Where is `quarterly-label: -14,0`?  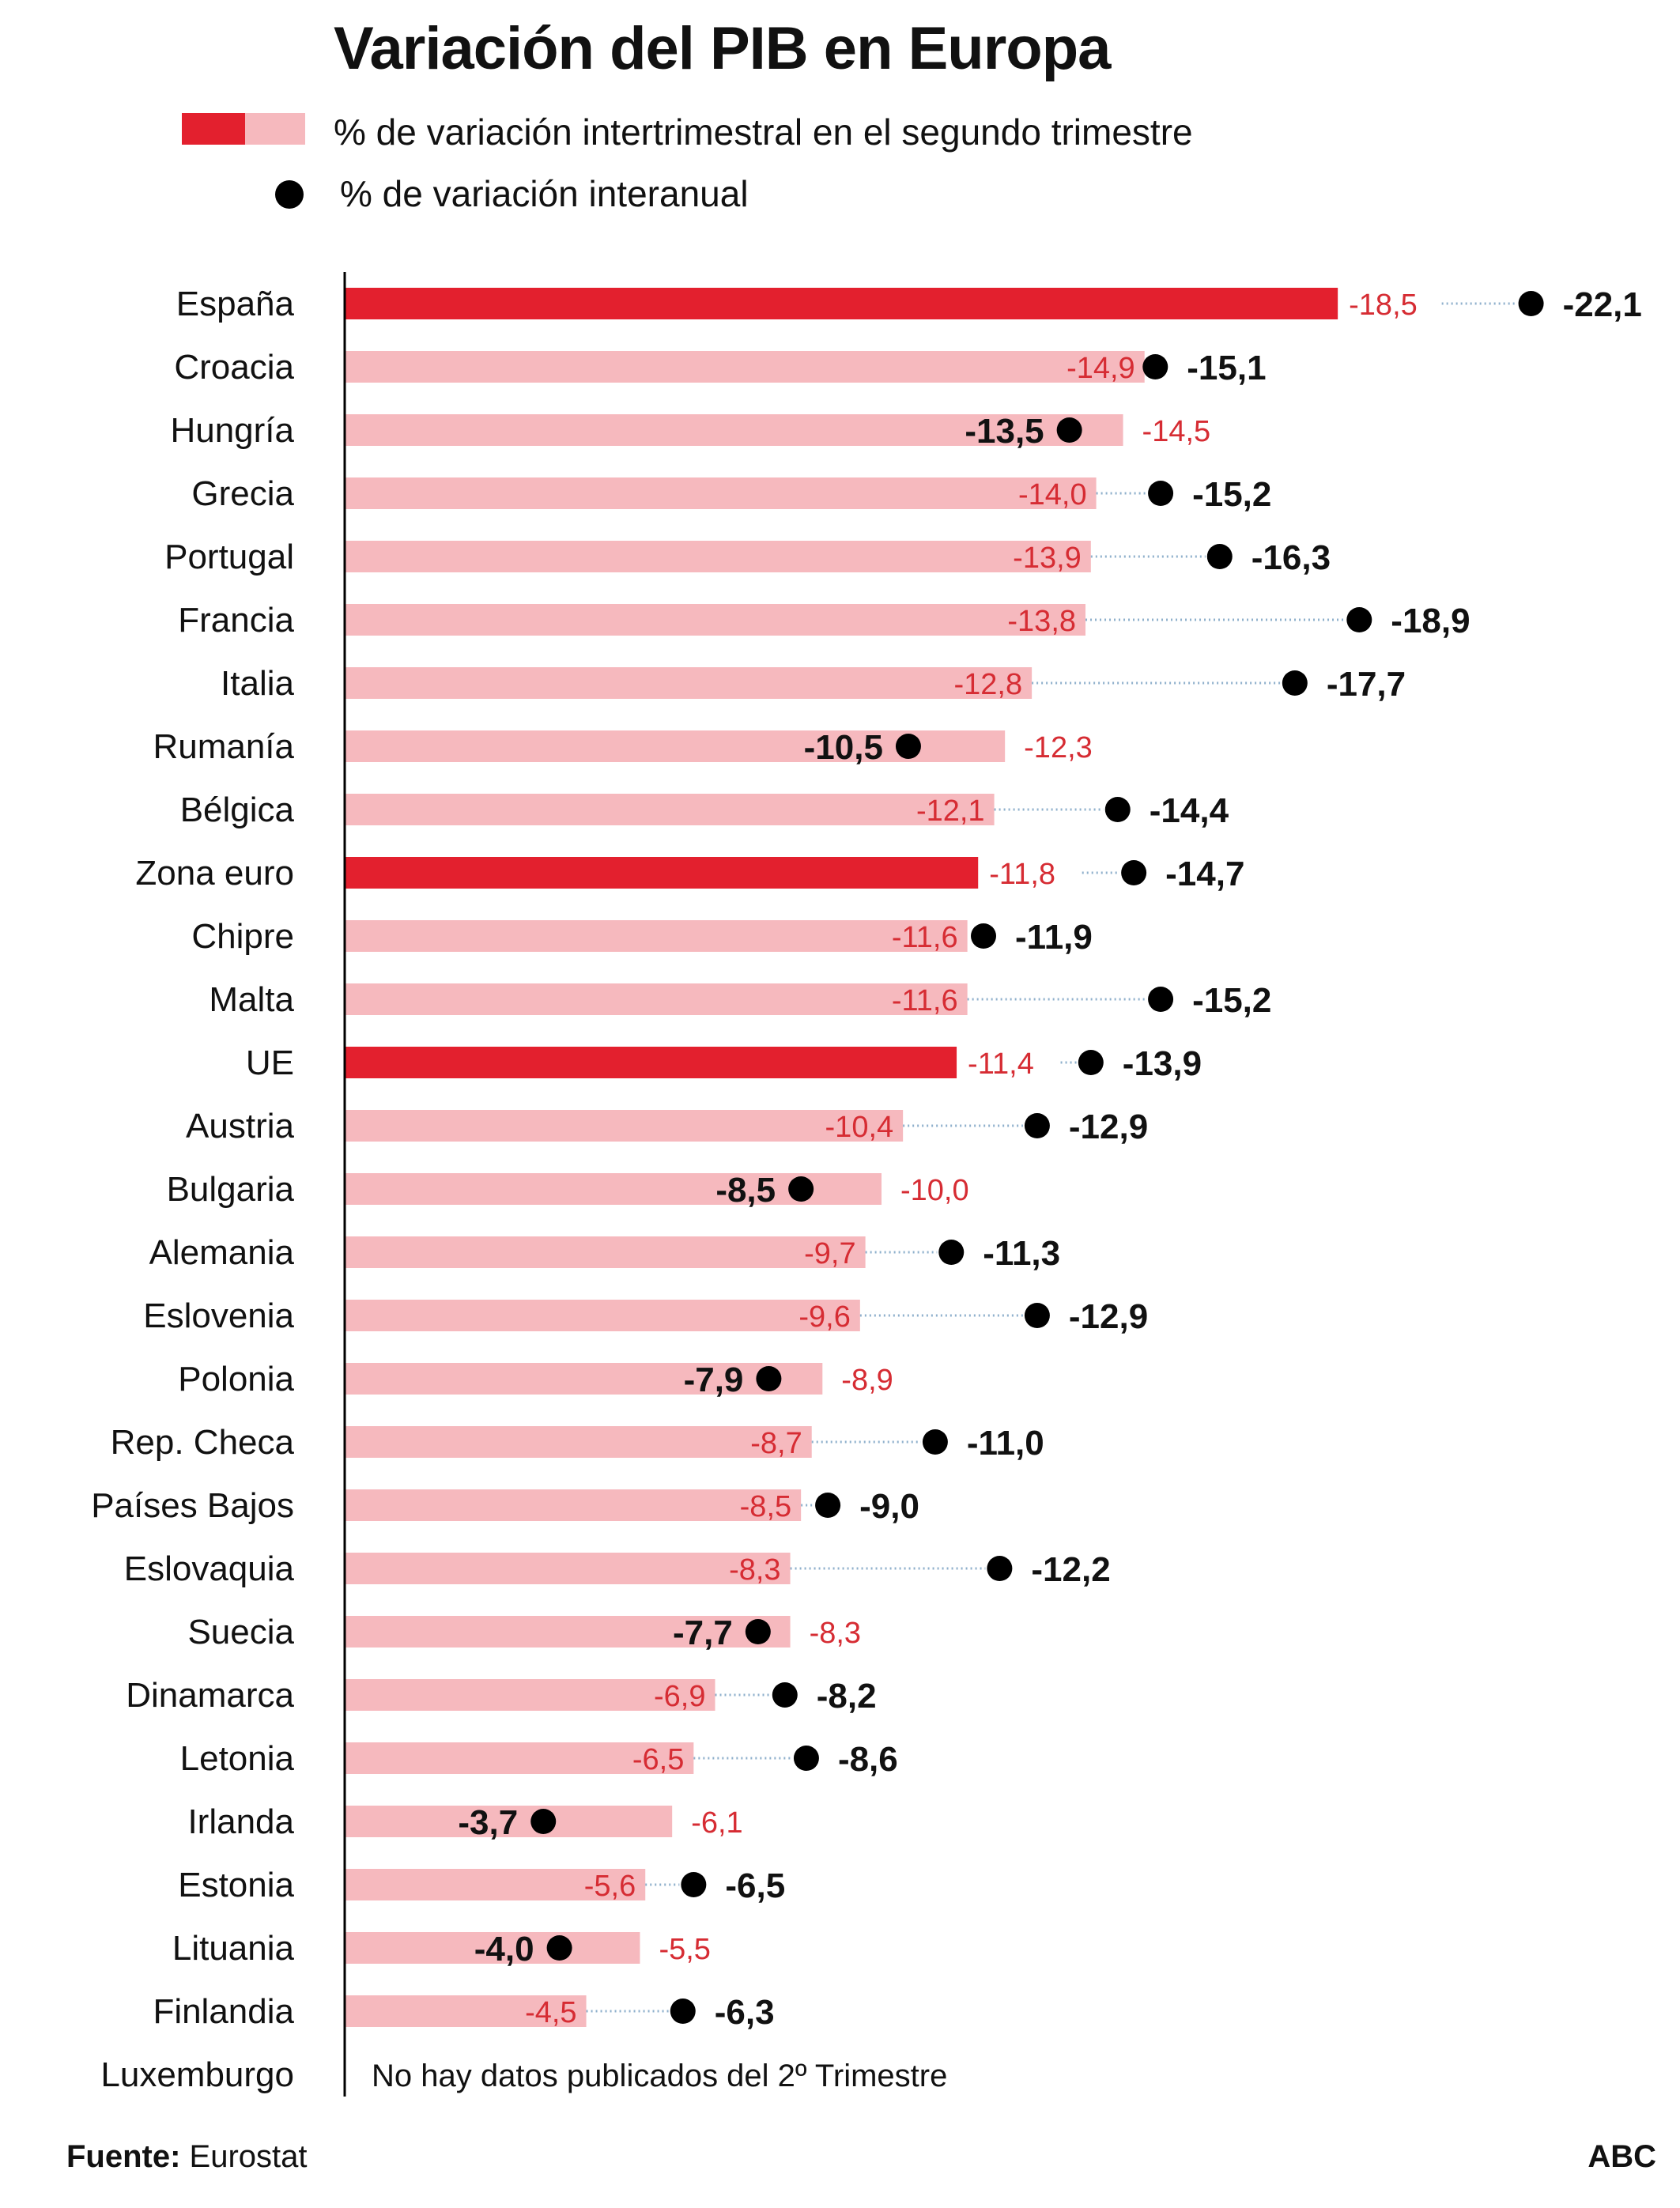 quarterly-label: -14,0 is located at coordinates (1052, 494).